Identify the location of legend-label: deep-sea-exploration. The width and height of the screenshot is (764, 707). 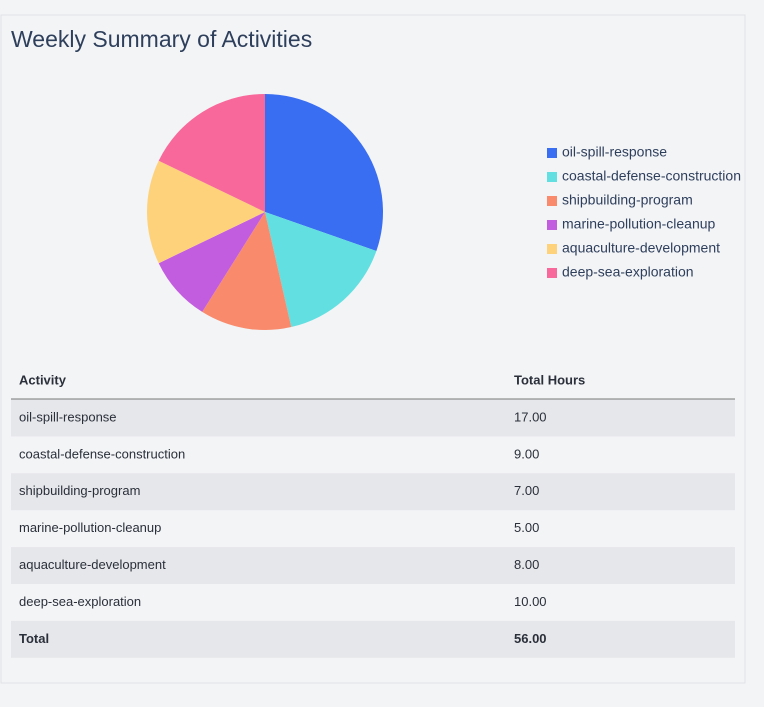
(628, 272).